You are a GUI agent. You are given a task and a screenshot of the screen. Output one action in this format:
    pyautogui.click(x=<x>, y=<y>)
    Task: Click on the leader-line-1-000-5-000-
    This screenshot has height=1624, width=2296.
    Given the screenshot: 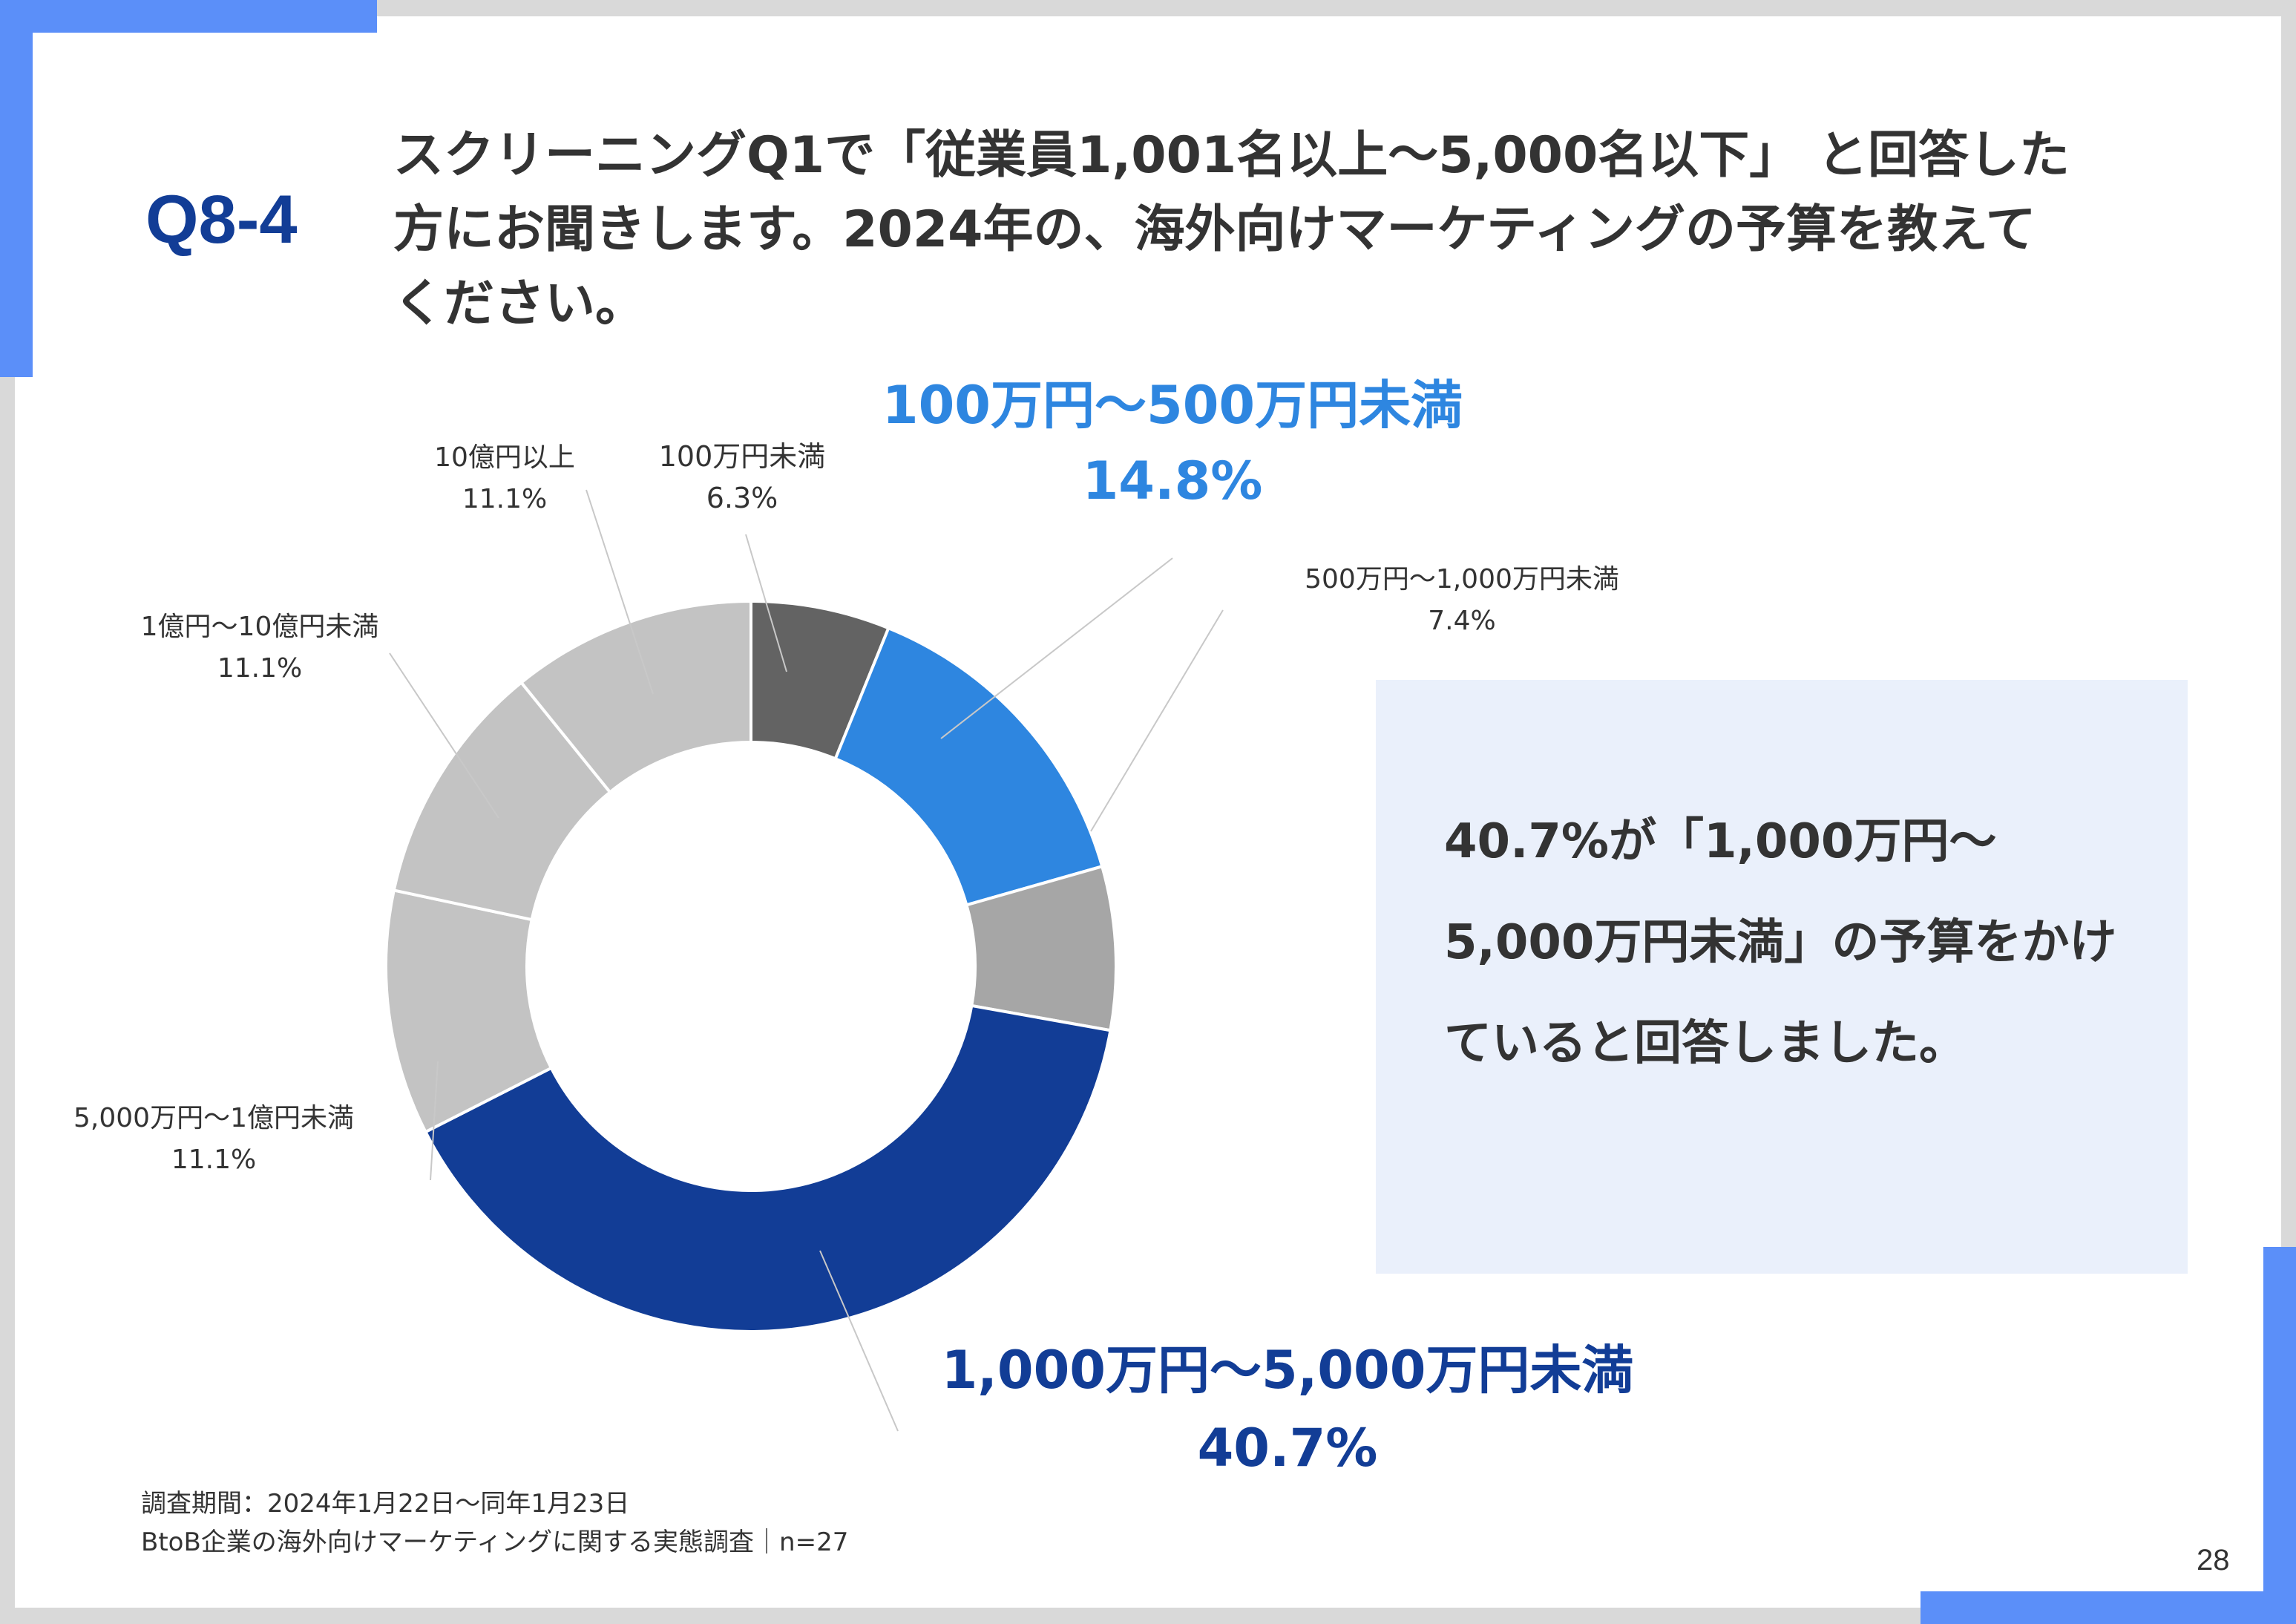 What is the action you would take?
    pyautogui.click(x=859, y=1341)
    